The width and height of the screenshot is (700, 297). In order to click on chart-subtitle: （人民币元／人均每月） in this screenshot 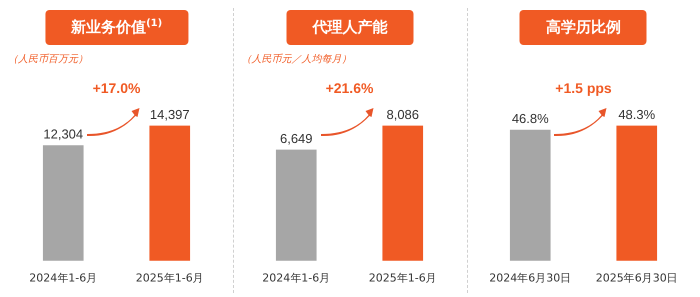, I will do `click(296, 59)`.